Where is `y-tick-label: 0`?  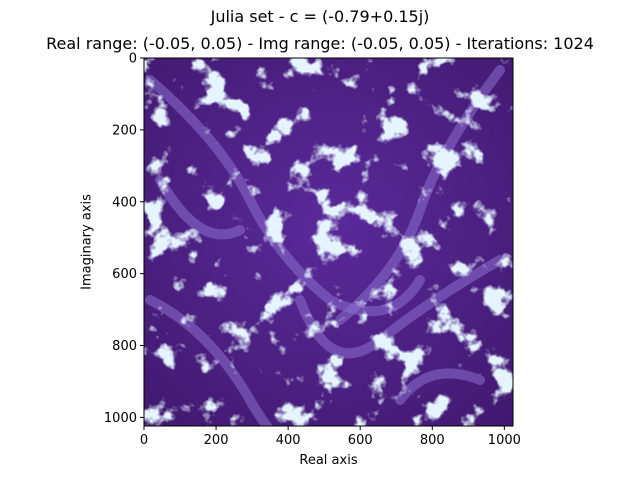
y-tick-label: 0 is located at coordinates (133, 59).